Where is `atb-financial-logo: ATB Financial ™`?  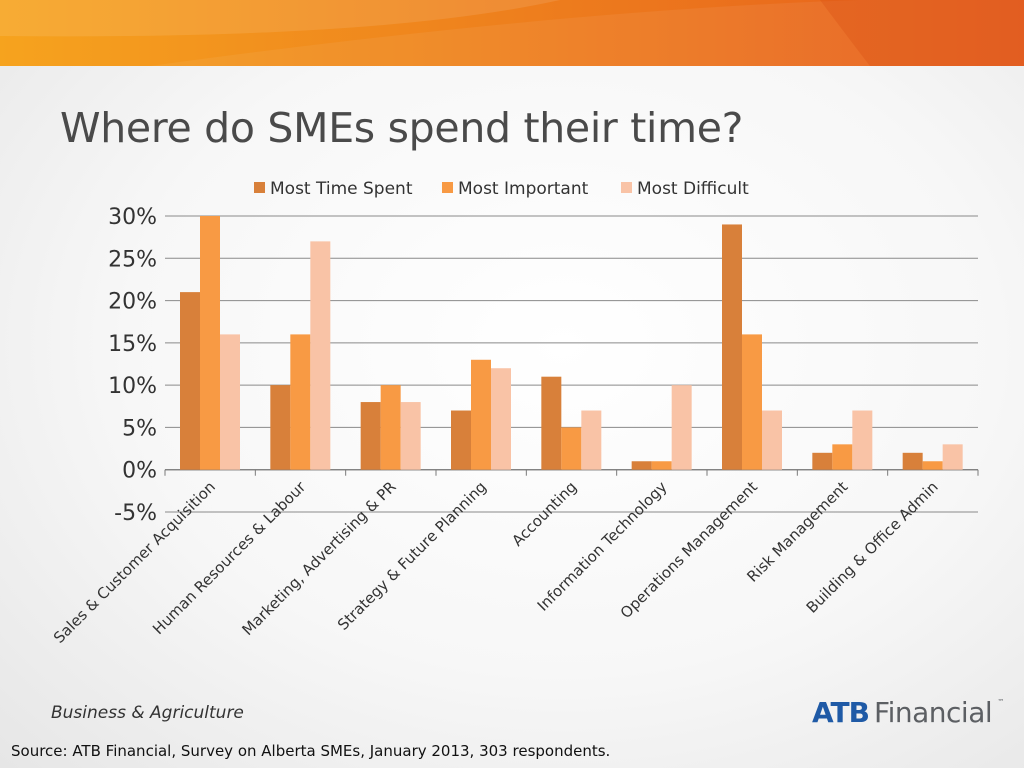
atb-financial-logo: ATB Financial ™ is located at coordinates (908, 713).